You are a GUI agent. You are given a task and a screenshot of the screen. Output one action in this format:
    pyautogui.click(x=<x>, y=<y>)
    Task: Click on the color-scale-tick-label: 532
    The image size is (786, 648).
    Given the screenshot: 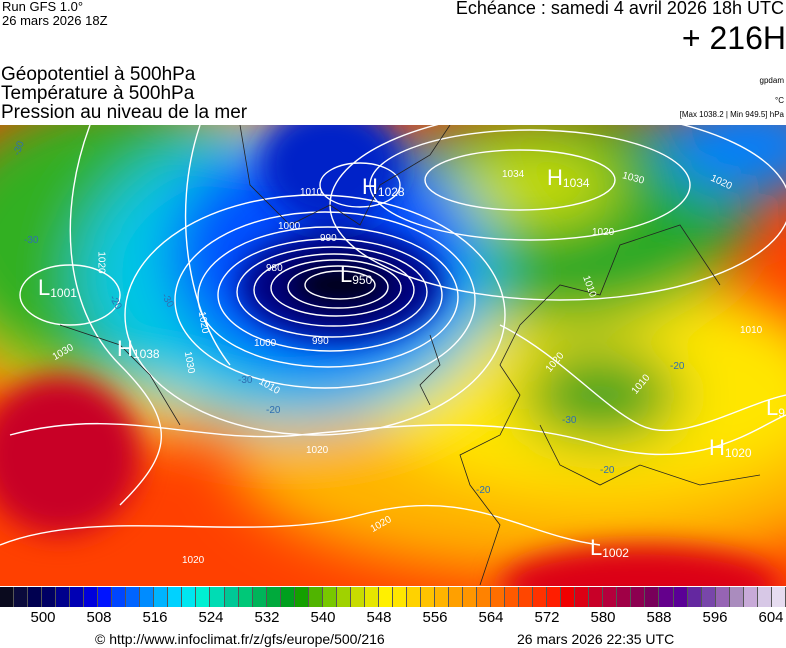 What is the action you would take?
    pyautogui.click(x=267, y=617)
    